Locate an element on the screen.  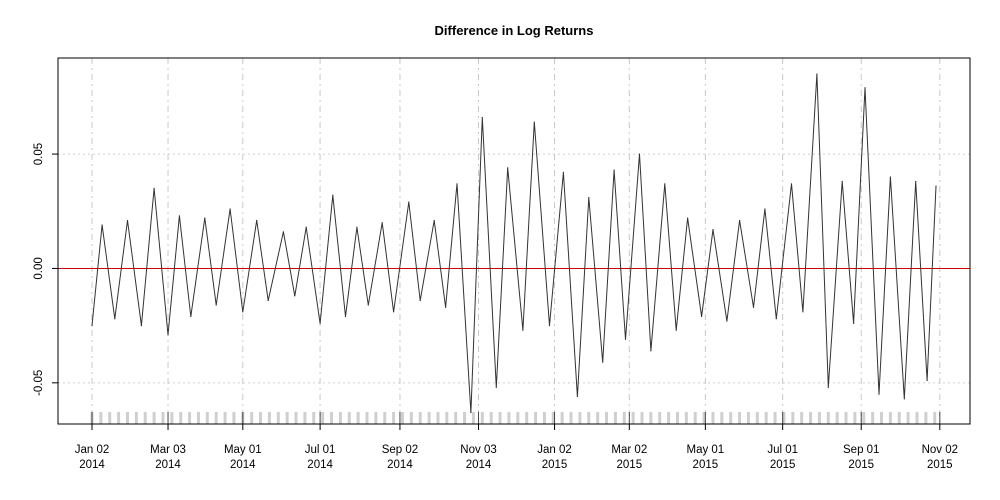
x-tick-label-date: Sep 01 is located at coordinates (861, 450).